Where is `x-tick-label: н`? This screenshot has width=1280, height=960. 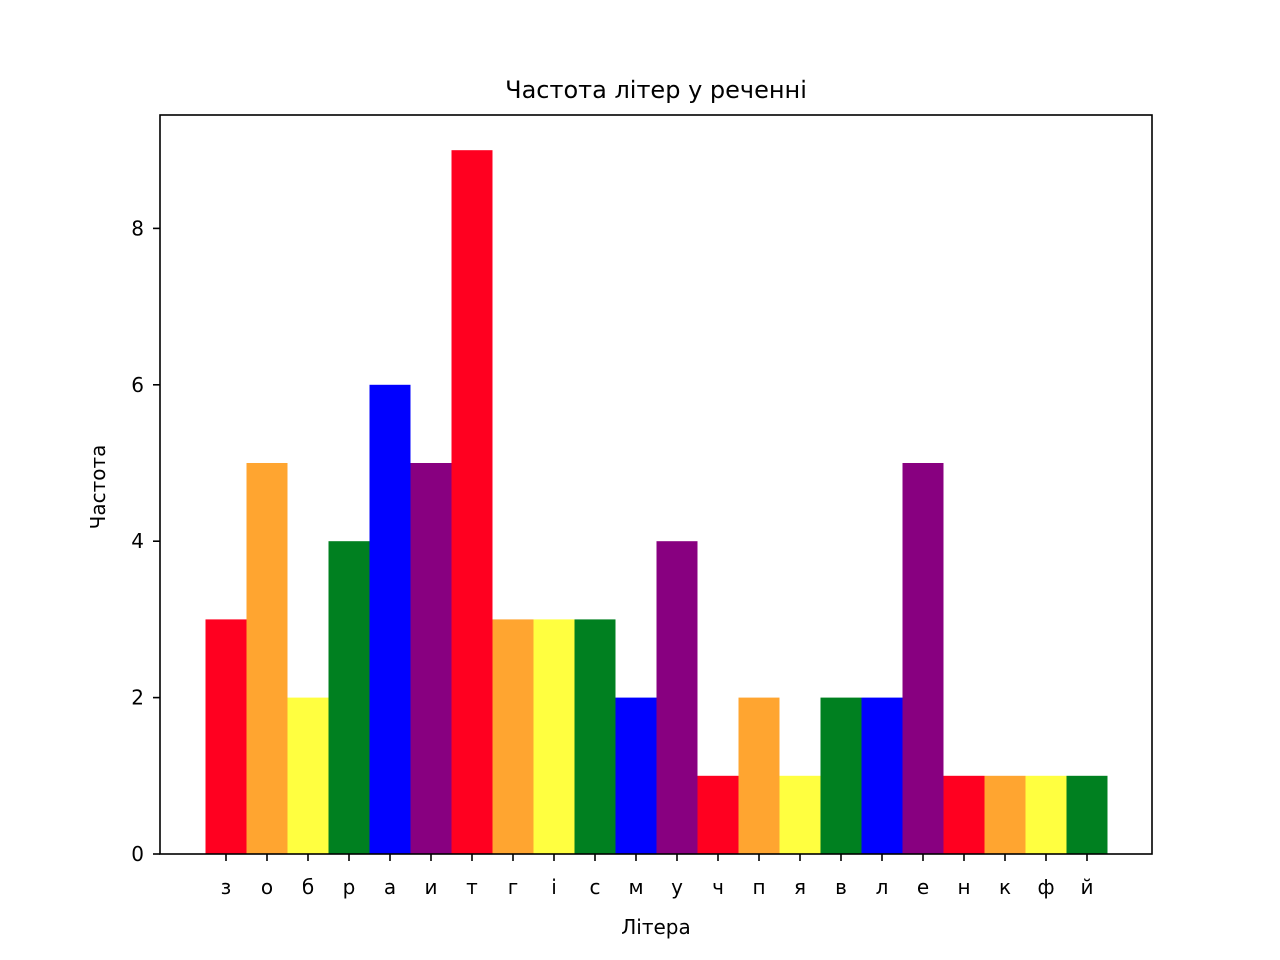 x-tick-label: н is located at coordinates (963, 887).